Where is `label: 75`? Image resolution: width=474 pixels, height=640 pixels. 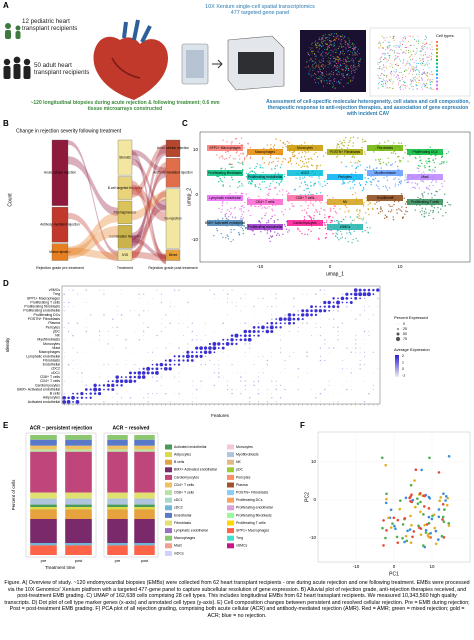 label: 75 is located at coordinates (405, 339).